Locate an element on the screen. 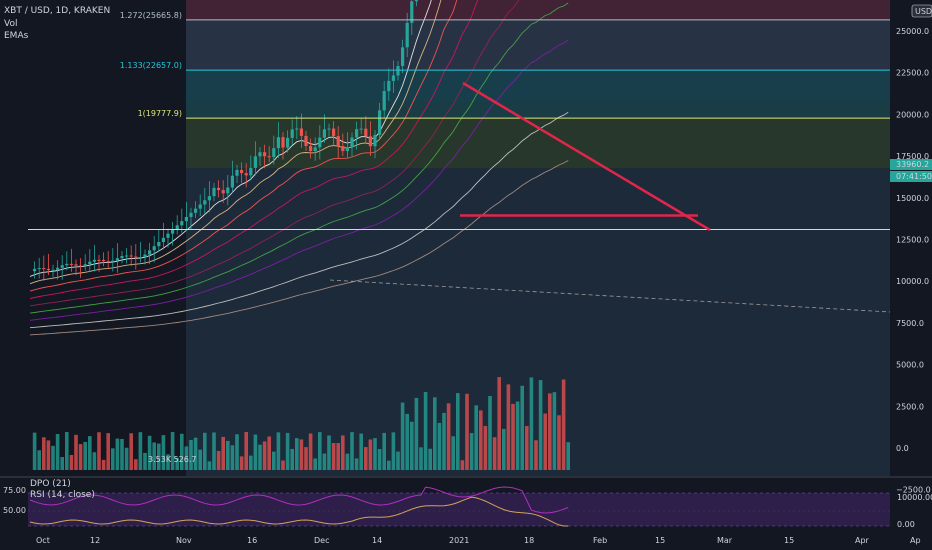  time-tick-label: Dec is located at coordinates (321, 540).